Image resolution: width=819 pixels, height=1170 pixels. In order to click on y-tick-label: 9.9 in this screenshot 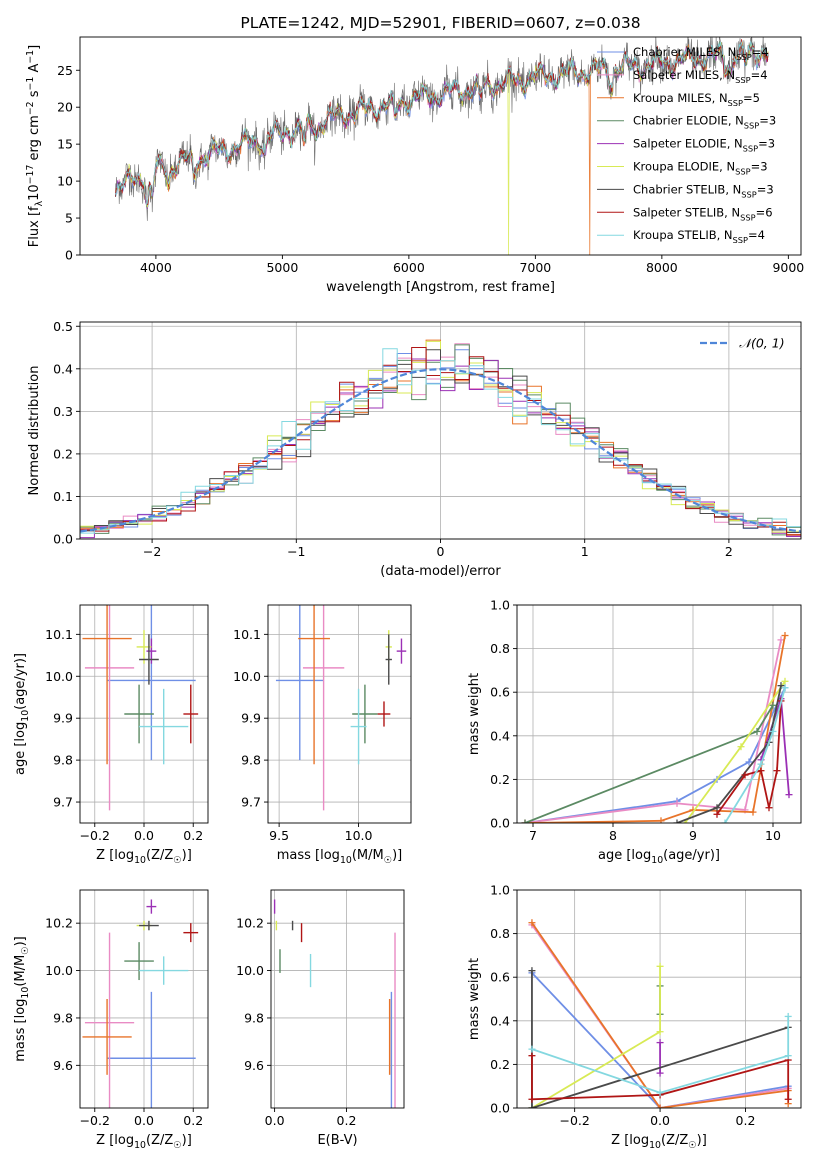, I will do `click(251, 718)`.